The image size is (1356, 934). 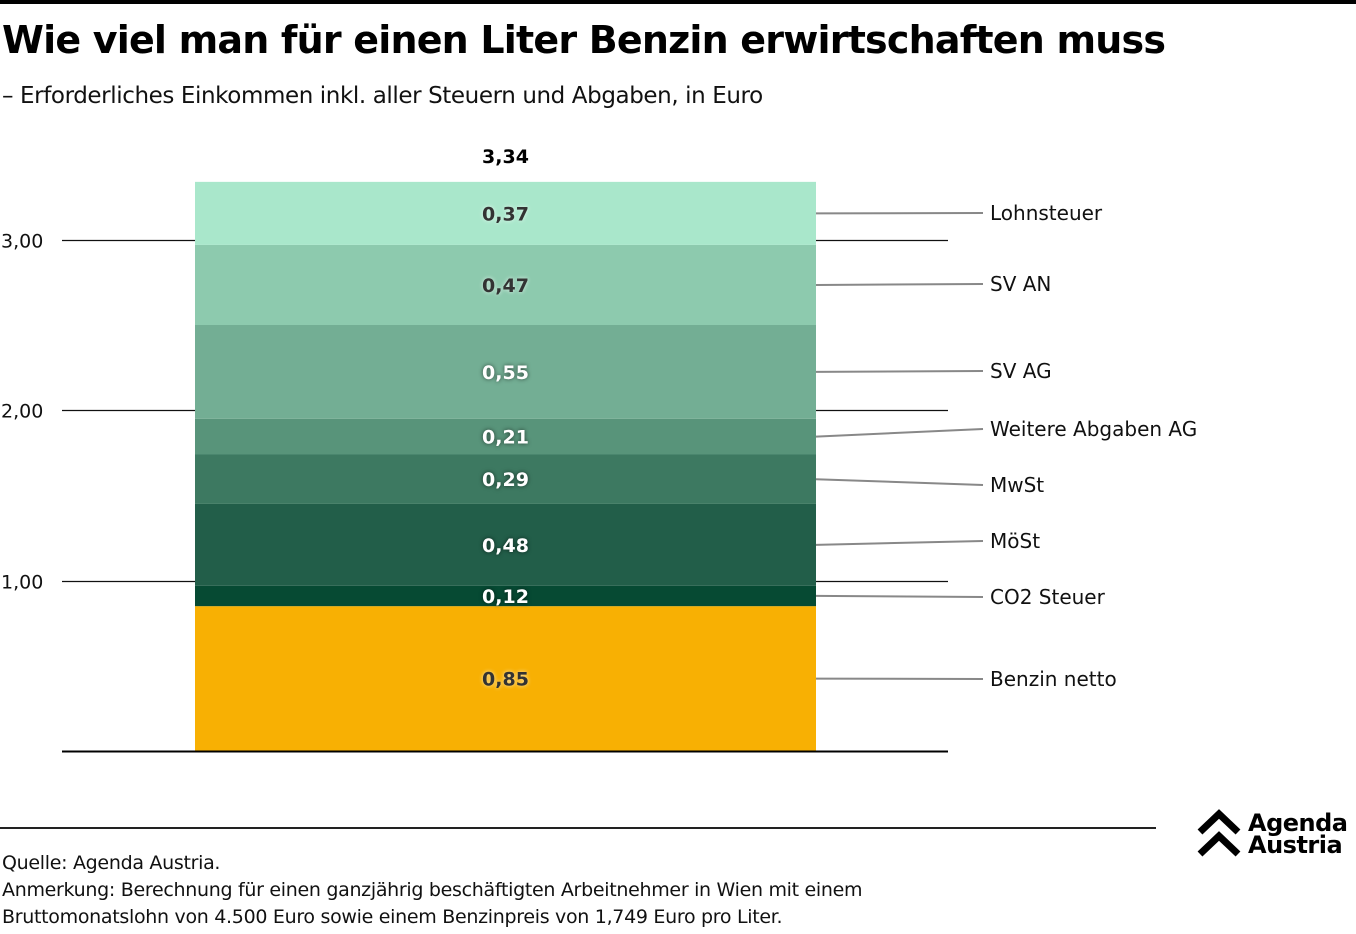 I want to click on gridlines, so click(x=128, y=411).